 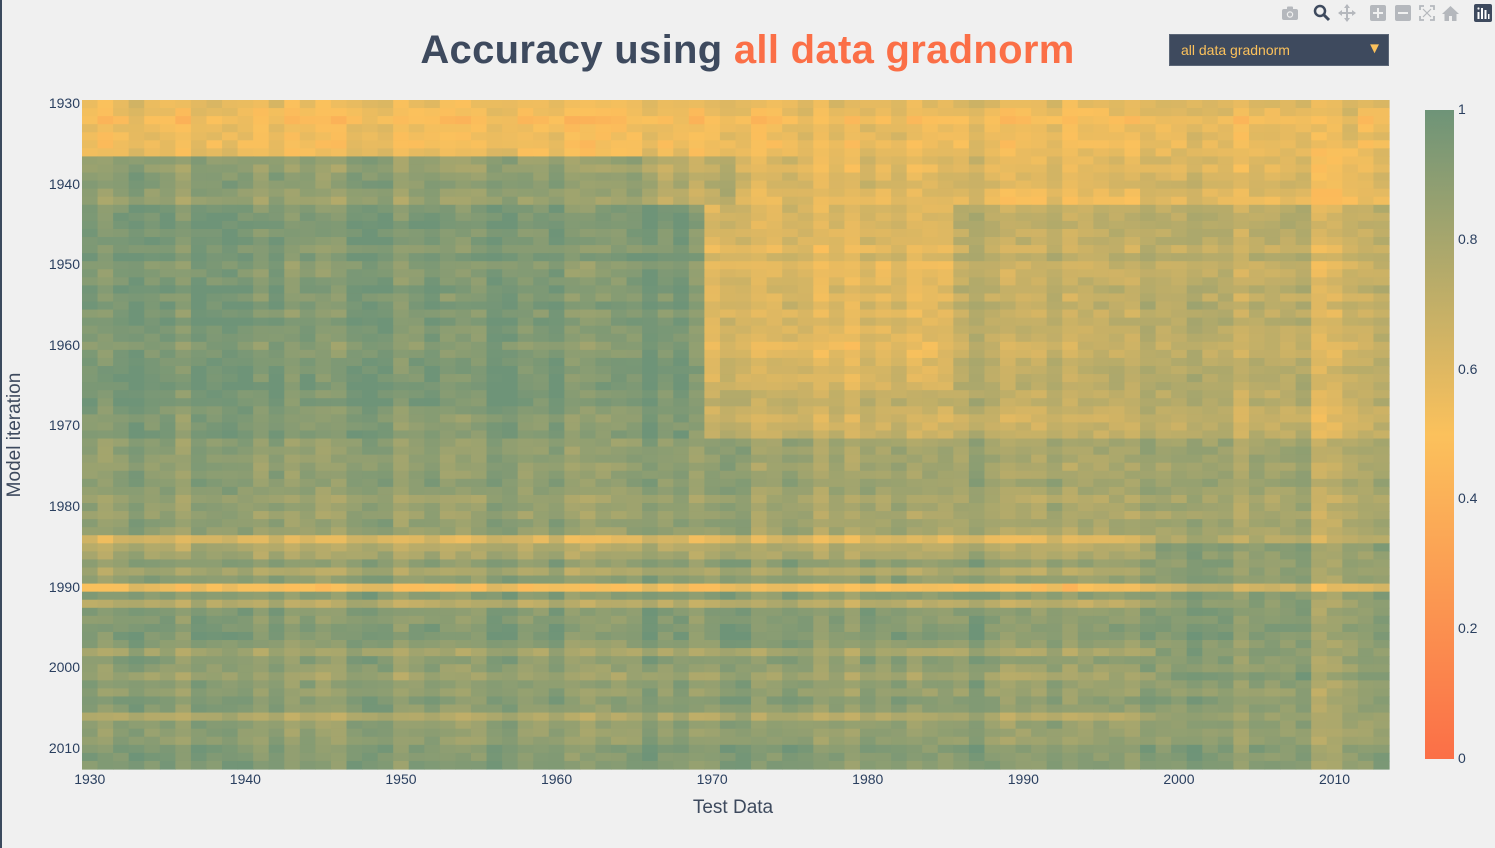 I want to click on zoom-in-icon, so click(x=1378, y=13).